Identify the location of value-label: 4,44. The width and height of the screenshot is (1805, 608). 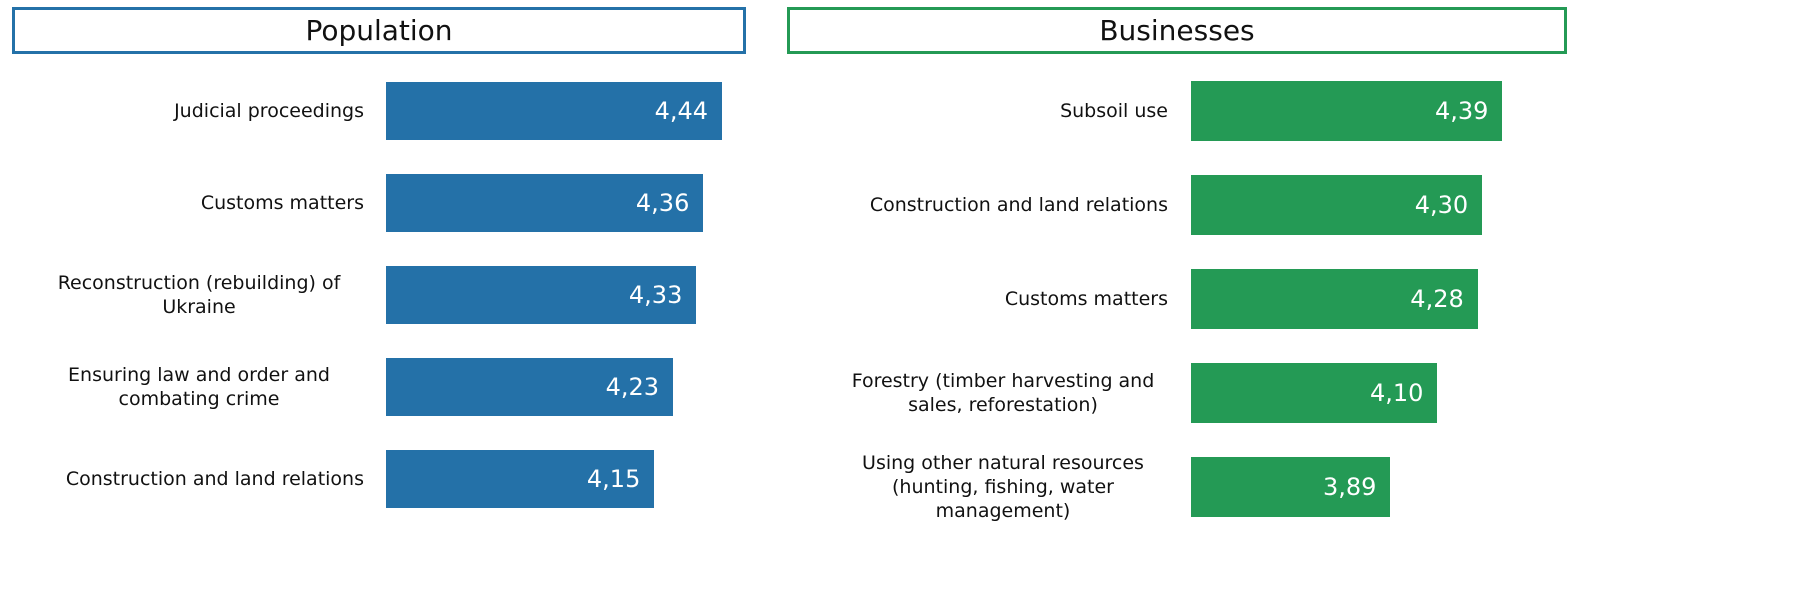
(681, 111).